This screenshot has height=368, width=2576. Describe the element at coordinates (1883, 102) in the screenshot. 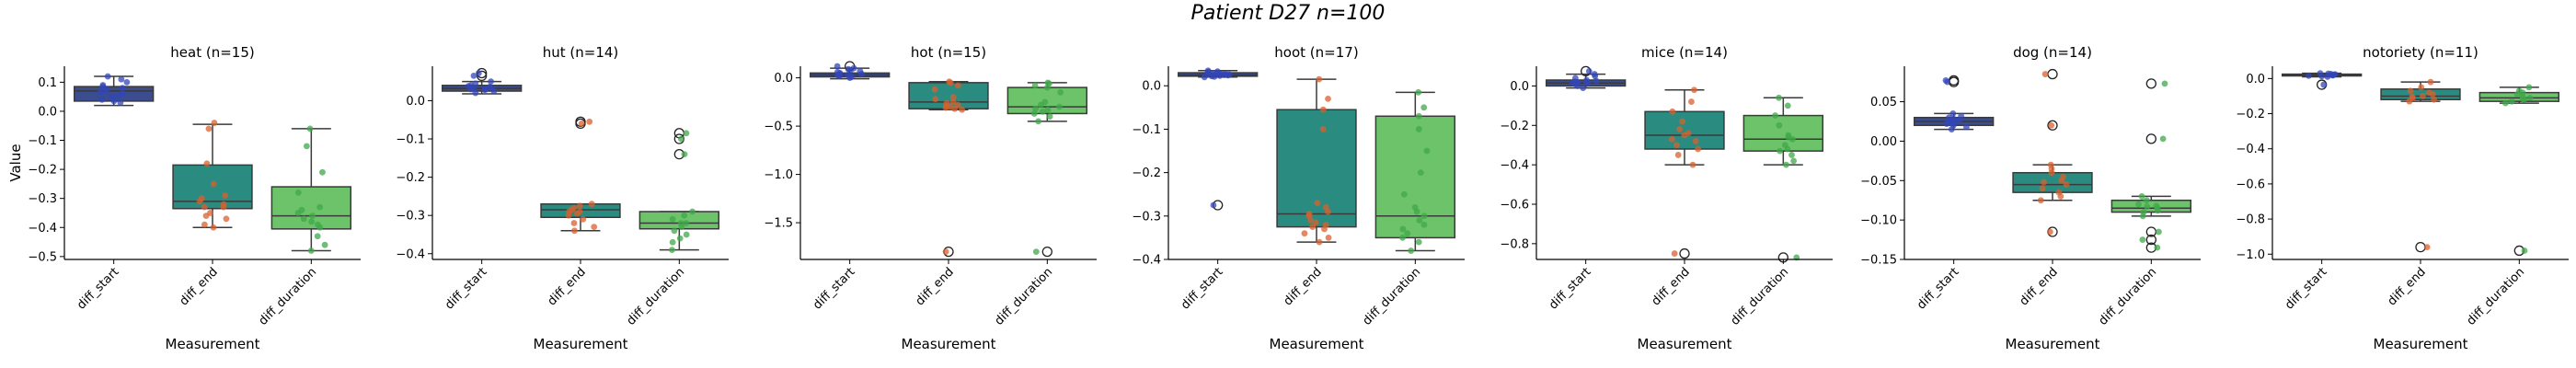

I see `y-tick-label: 0.05` at that location.